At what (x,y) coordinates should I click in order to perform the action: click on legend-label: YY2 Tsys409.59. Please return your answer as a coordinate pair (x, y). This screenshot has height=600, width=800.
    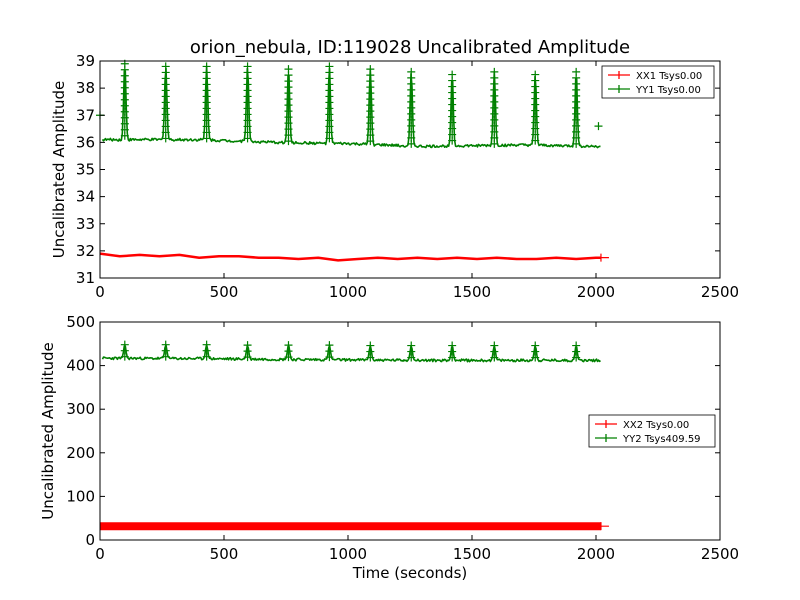
    Looking at the image, I should click on (661, 439).